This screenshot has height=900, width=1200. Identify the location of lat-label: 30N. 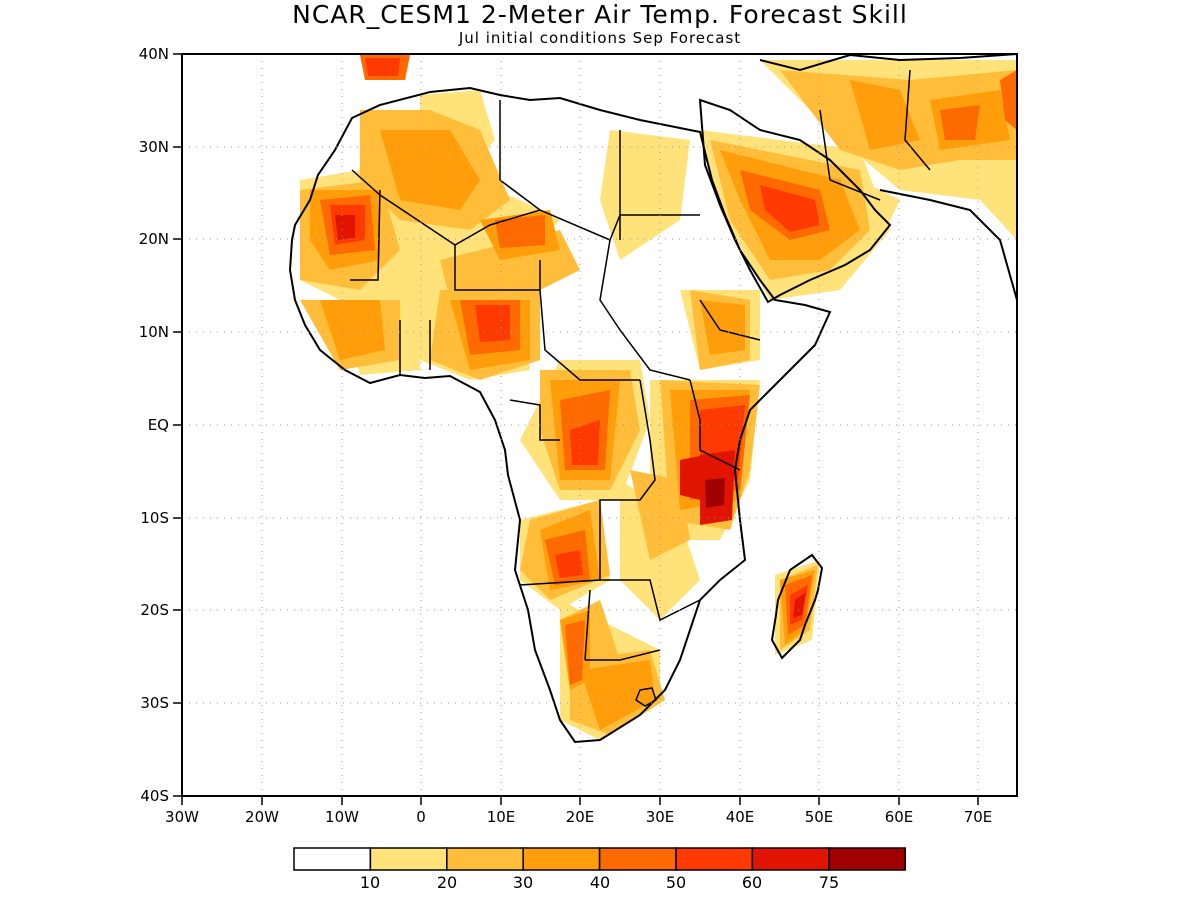
(154, 147).